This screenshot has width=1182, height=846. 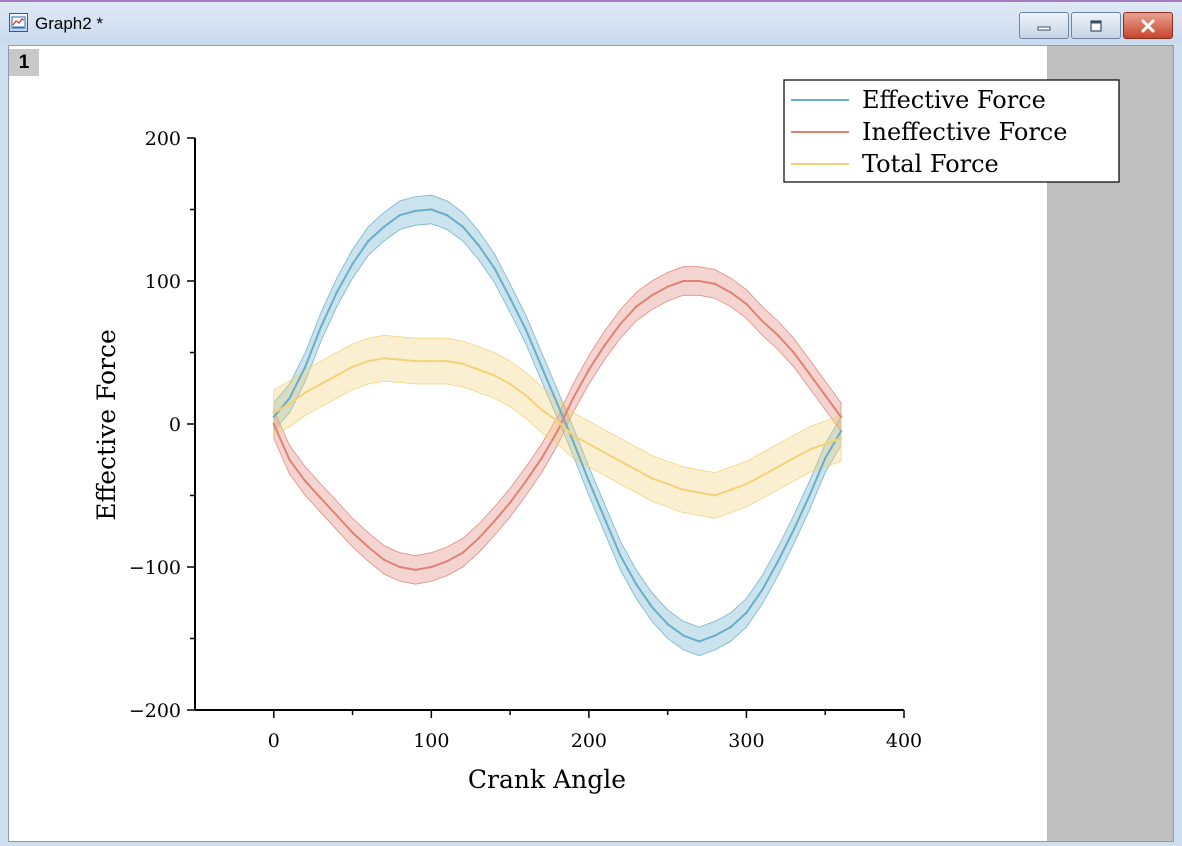 I want to click on graph-app-icon, so click(x=18, y=22).